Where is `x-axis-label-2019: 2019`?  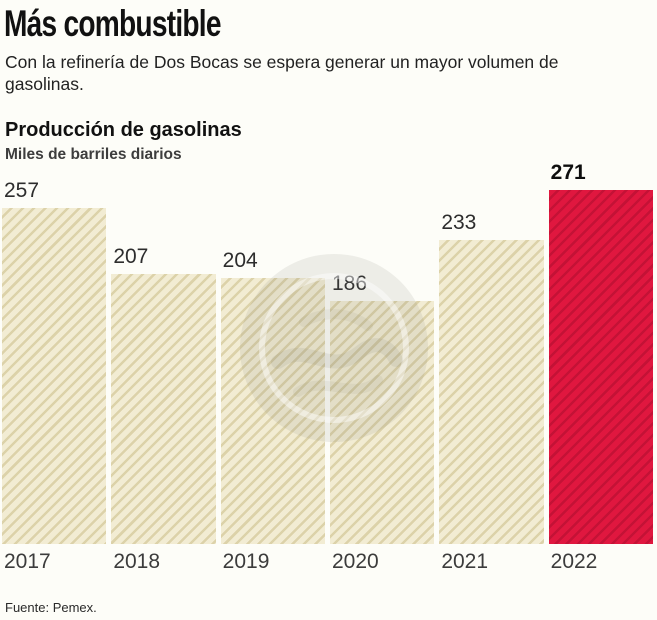
x-axis-label-2019: 2019 is located at coordinates (246, 561).